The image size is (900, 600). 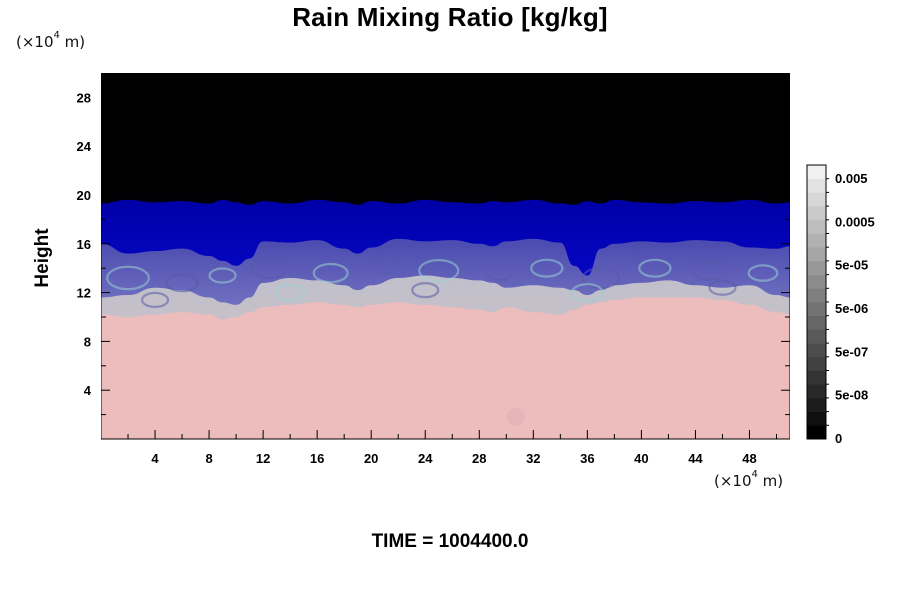 What do you see at coordinates (695, 458) in the screenshot?
I see `x-tick-label: 44` at bounding box center [695, 458].